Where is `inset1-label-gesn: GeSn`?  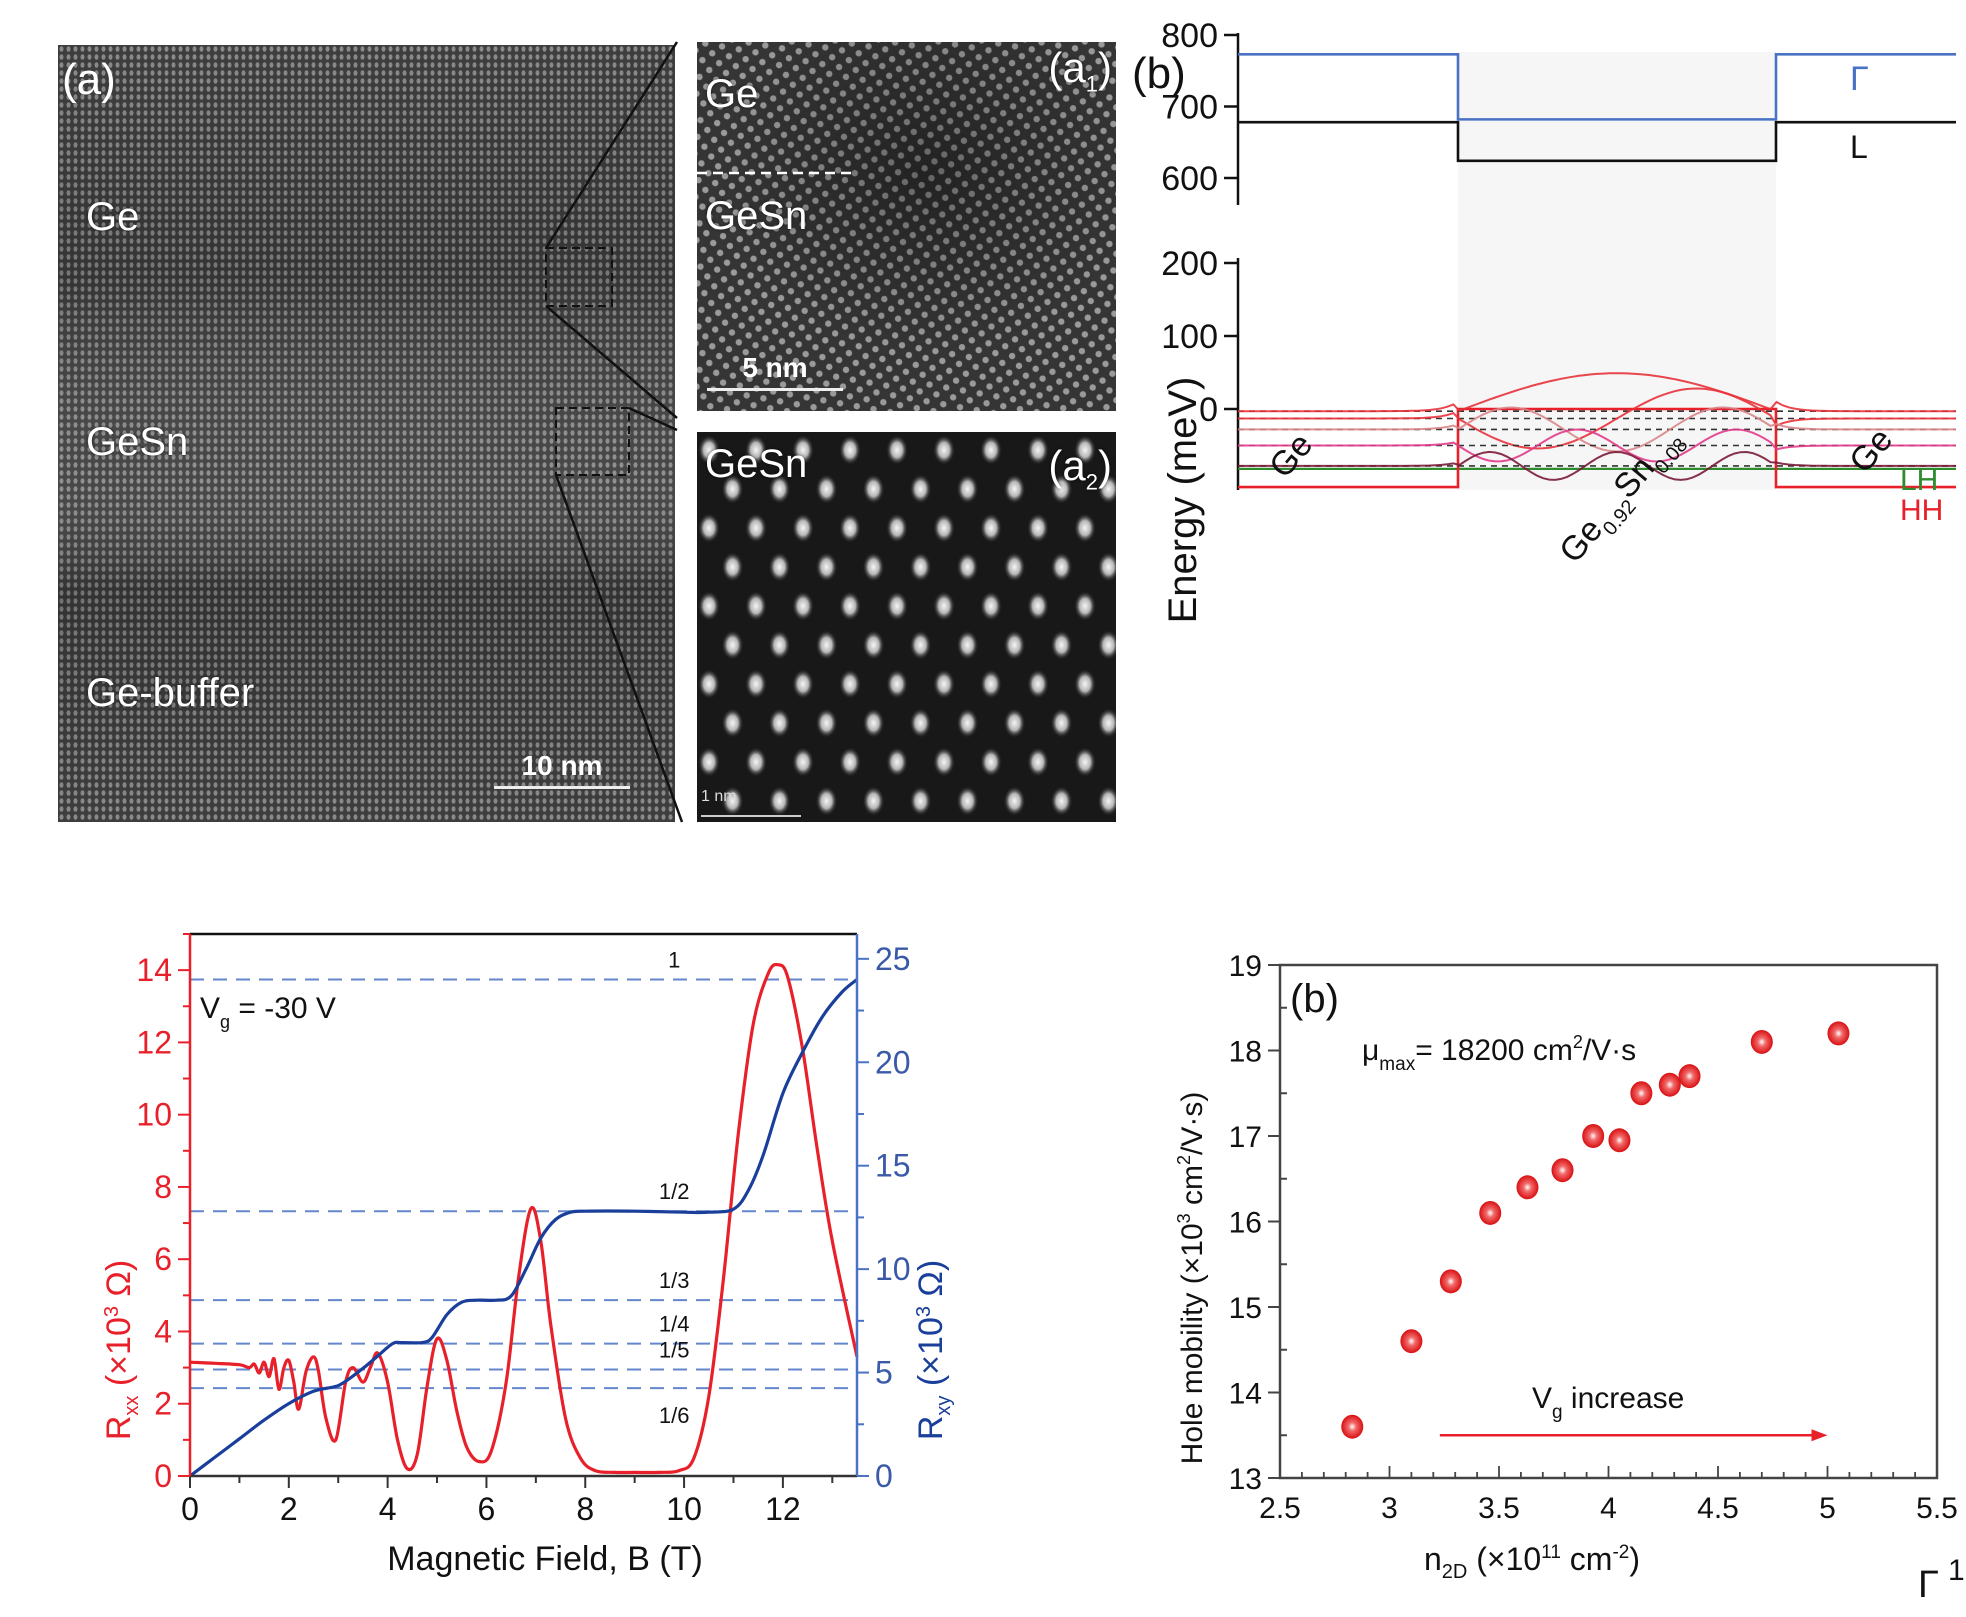
inset1-label-gesn: GeSn is located at coordinates (756, 216).